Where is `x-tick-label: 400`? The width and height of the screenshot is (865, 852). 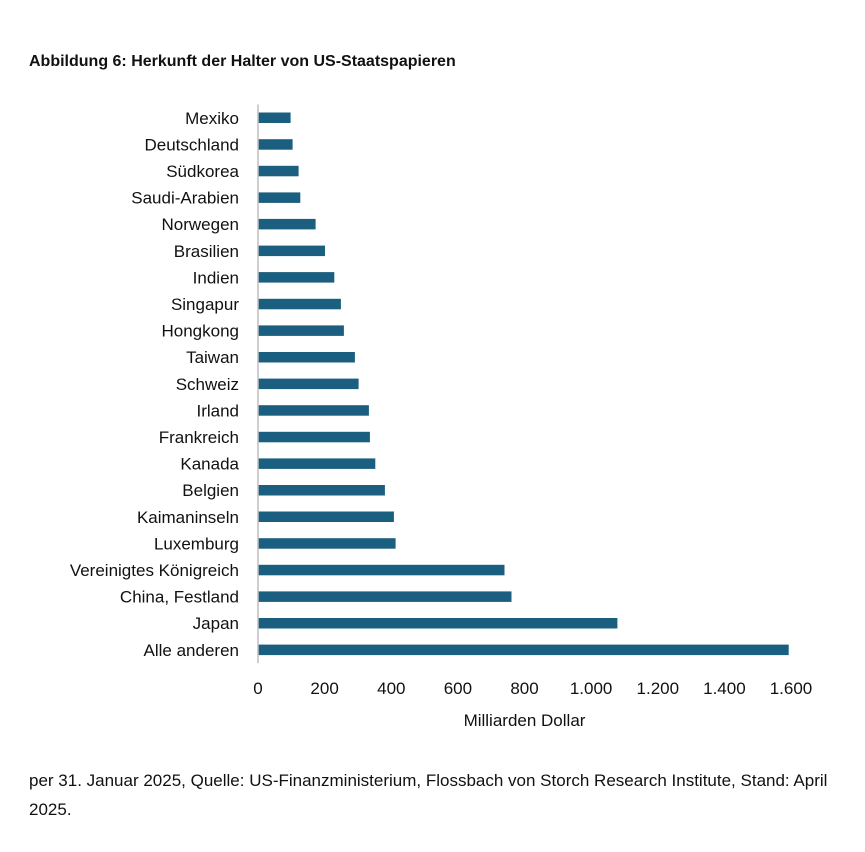
x-tick-label: 400 is located at coordinates (391, 688).